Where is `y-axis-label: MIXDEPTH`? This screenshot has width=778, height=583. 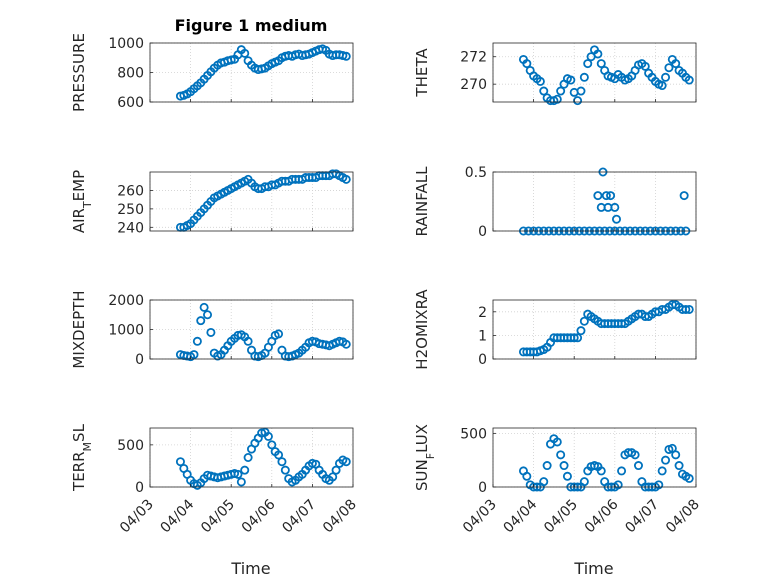
y-axis-label: MIXDEPTH is located at coordinates (79, 329).